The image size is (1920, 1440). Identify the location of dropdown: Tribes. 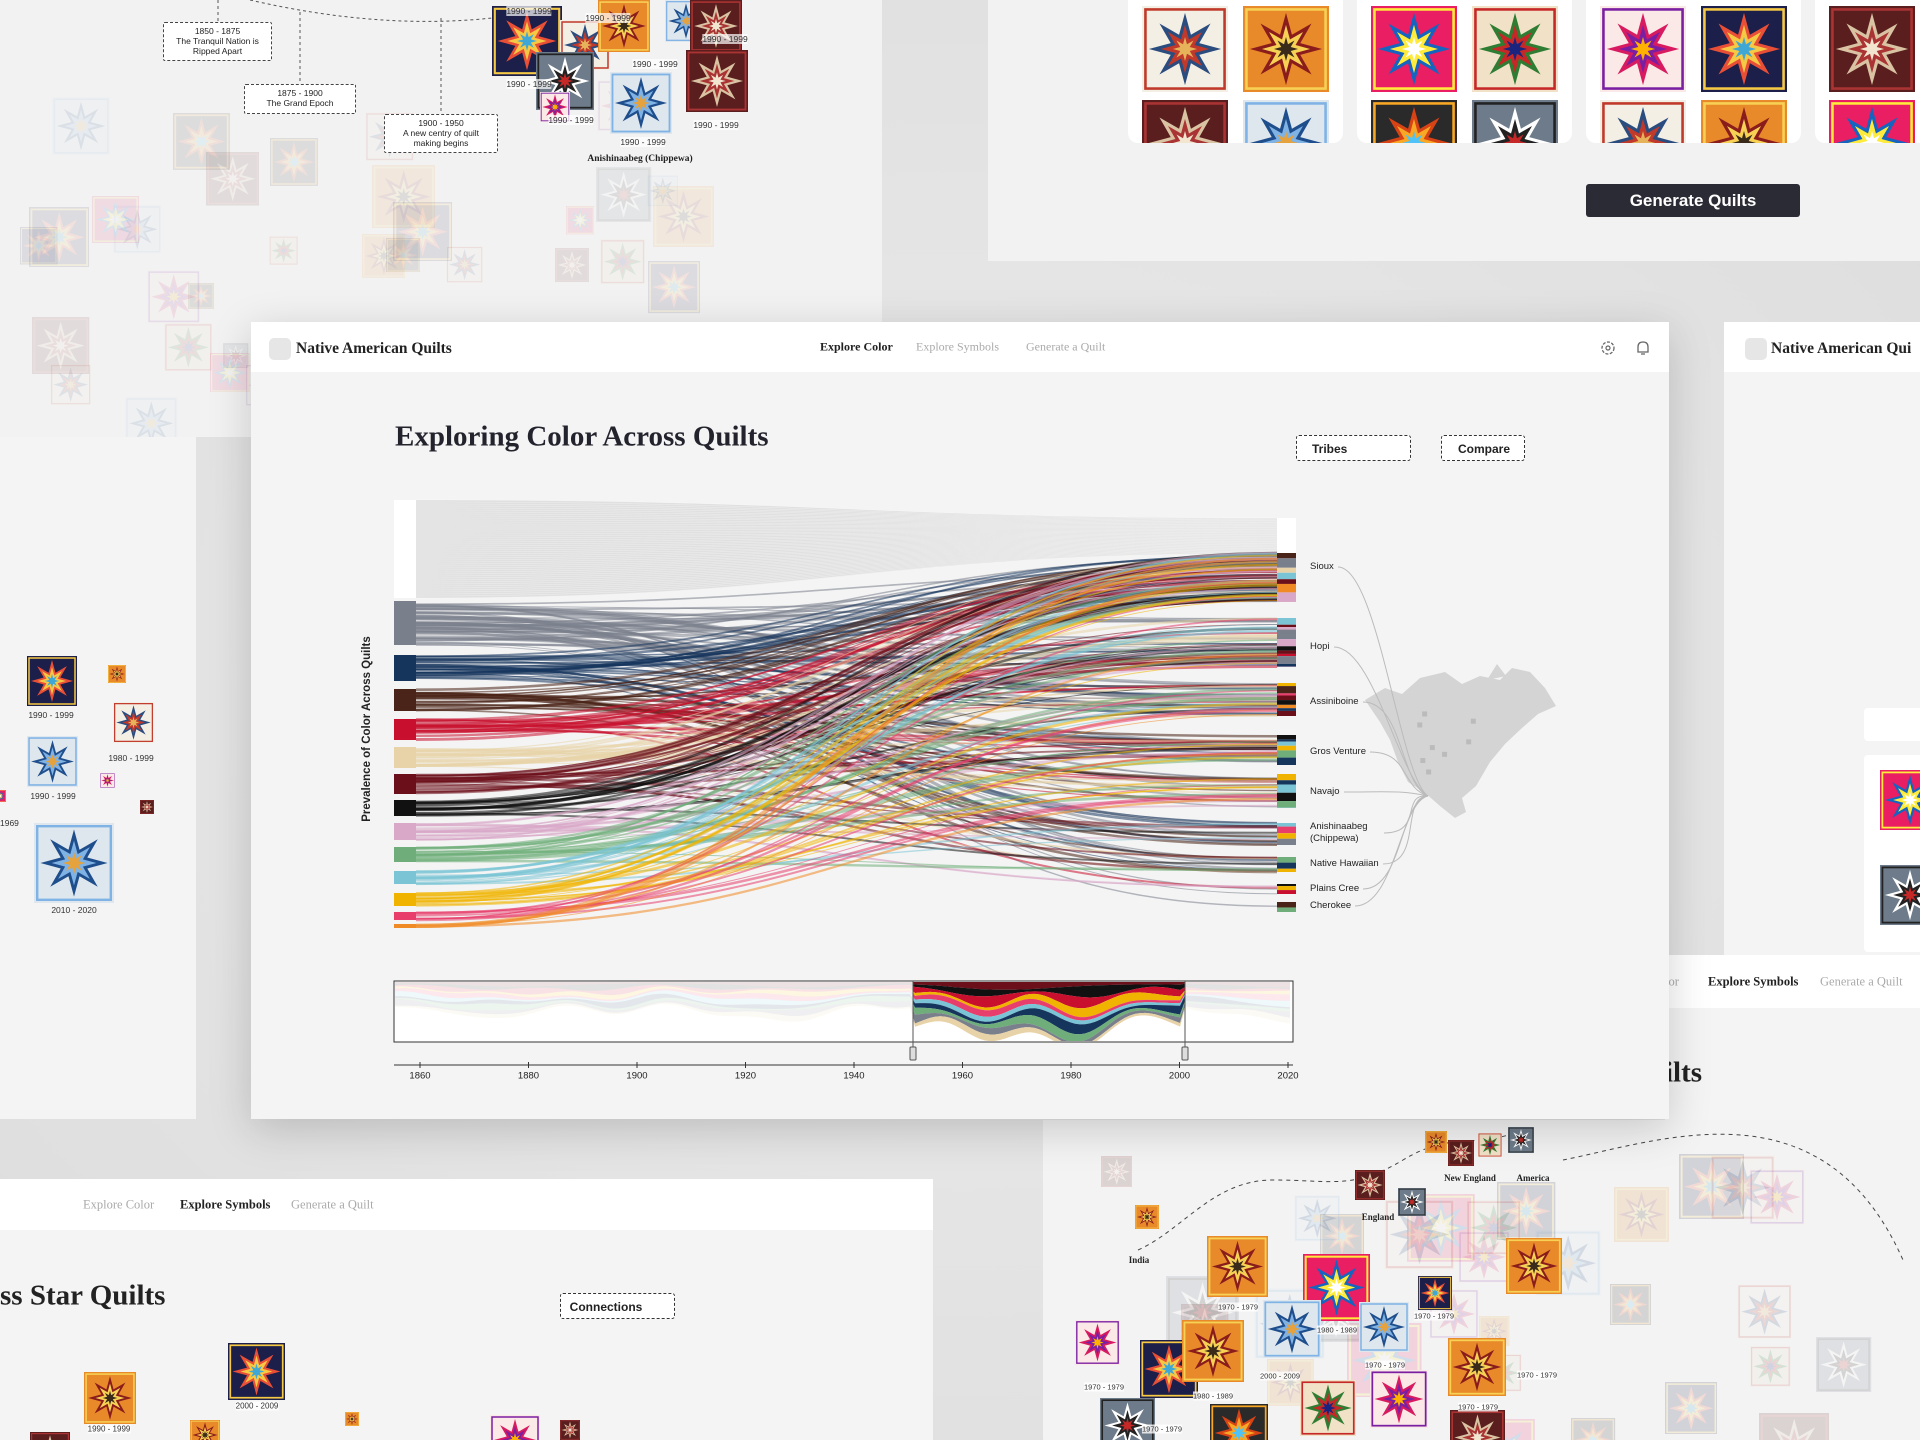
(1353, 448).